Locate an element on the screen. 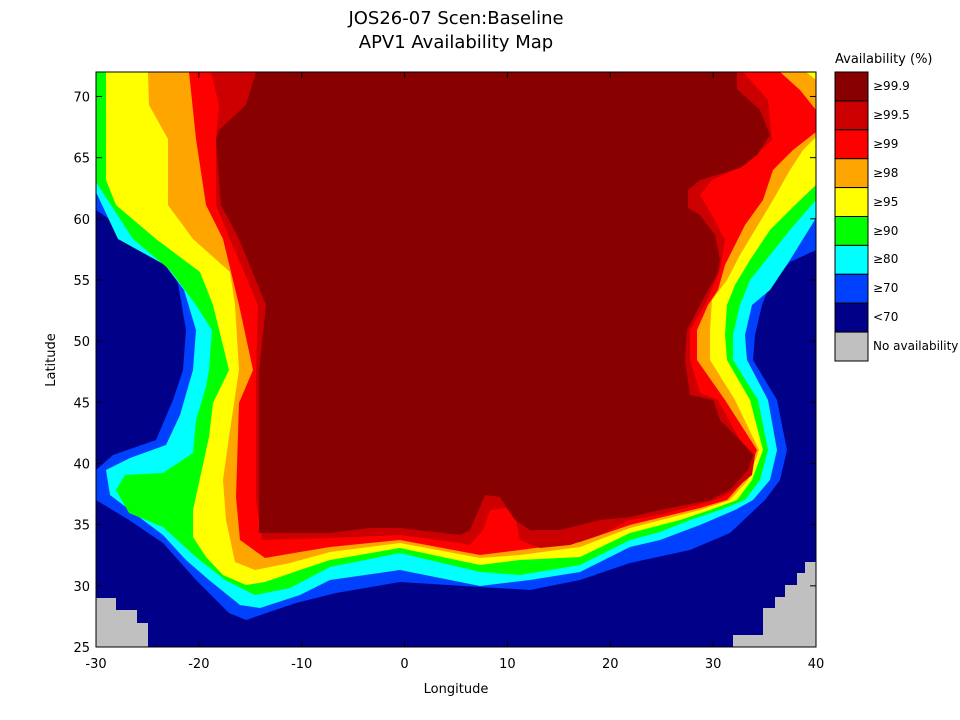  x-tick-label: -20 is located at coordinates (198, 664).